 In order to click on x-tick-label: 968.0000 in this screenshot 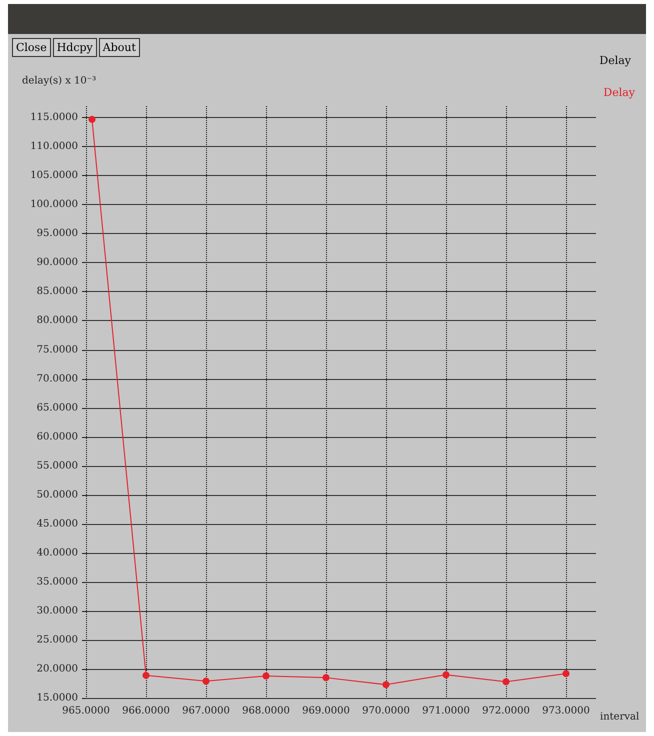, I will do `click(266, 711)`.